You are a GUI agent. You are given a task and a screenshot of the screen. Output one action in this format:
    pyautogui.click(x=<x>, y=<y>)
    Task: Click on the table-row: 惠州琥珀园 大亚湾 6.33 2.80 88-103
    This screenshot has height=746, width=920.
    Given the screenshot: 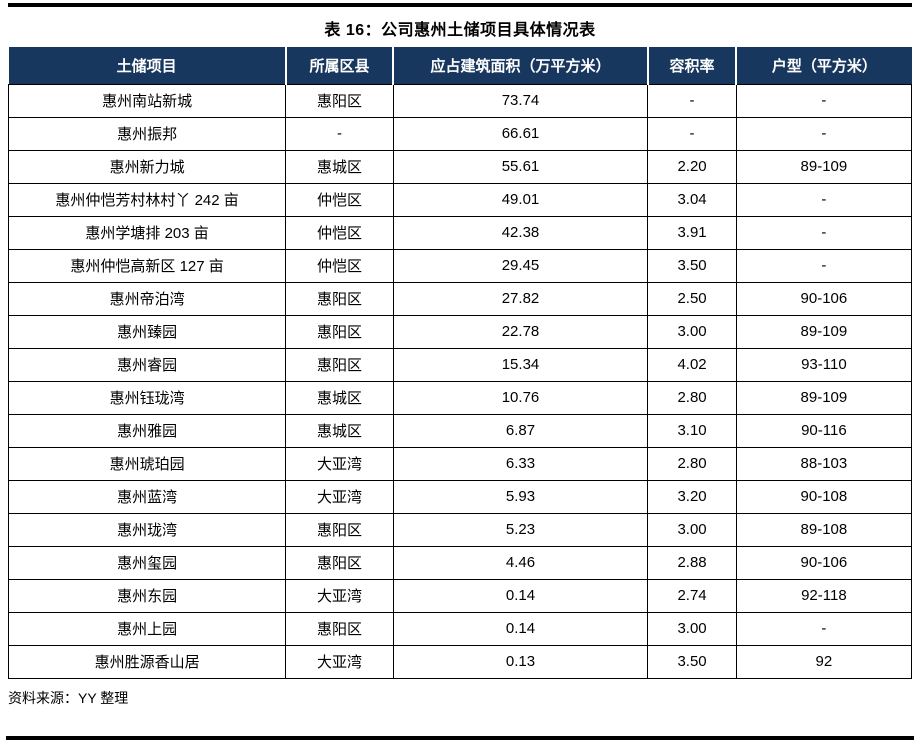 What is the action you would take?
    pyautogui.click(x=460, y=463)
    